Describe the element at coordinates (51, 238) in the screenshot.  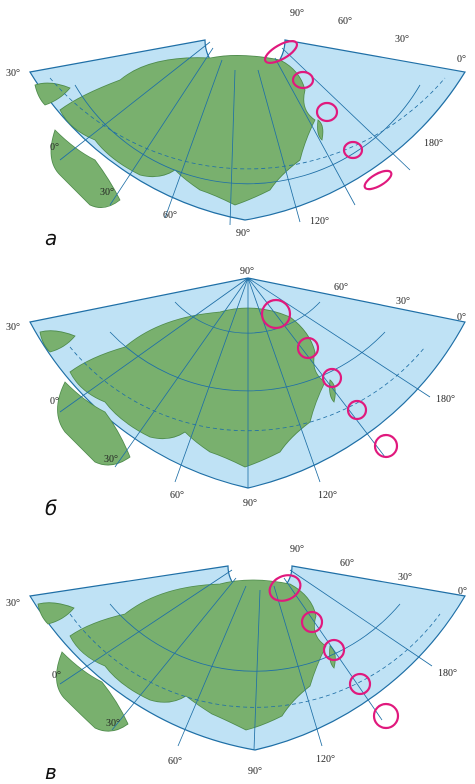
I see `panel-label-a: а` at that location.